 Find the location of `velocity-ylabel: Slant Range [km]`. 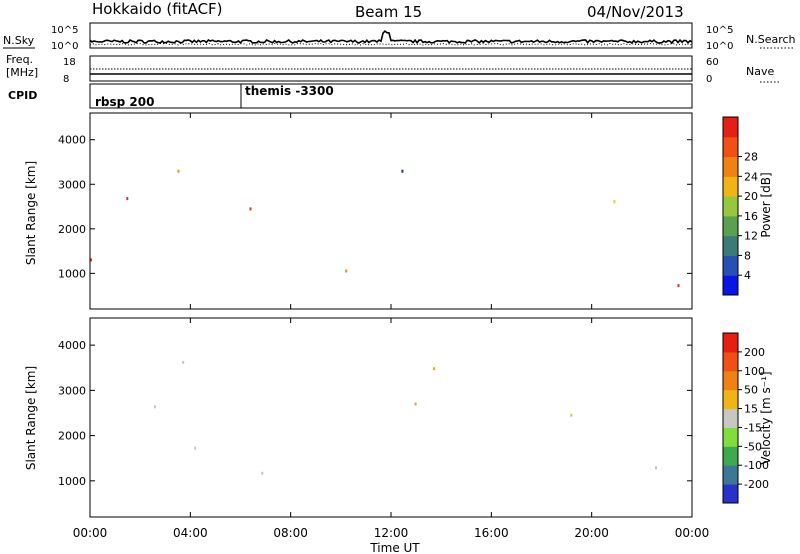

velocity-ylabel: Slant Range [km] is located at coordinates (31, 418).